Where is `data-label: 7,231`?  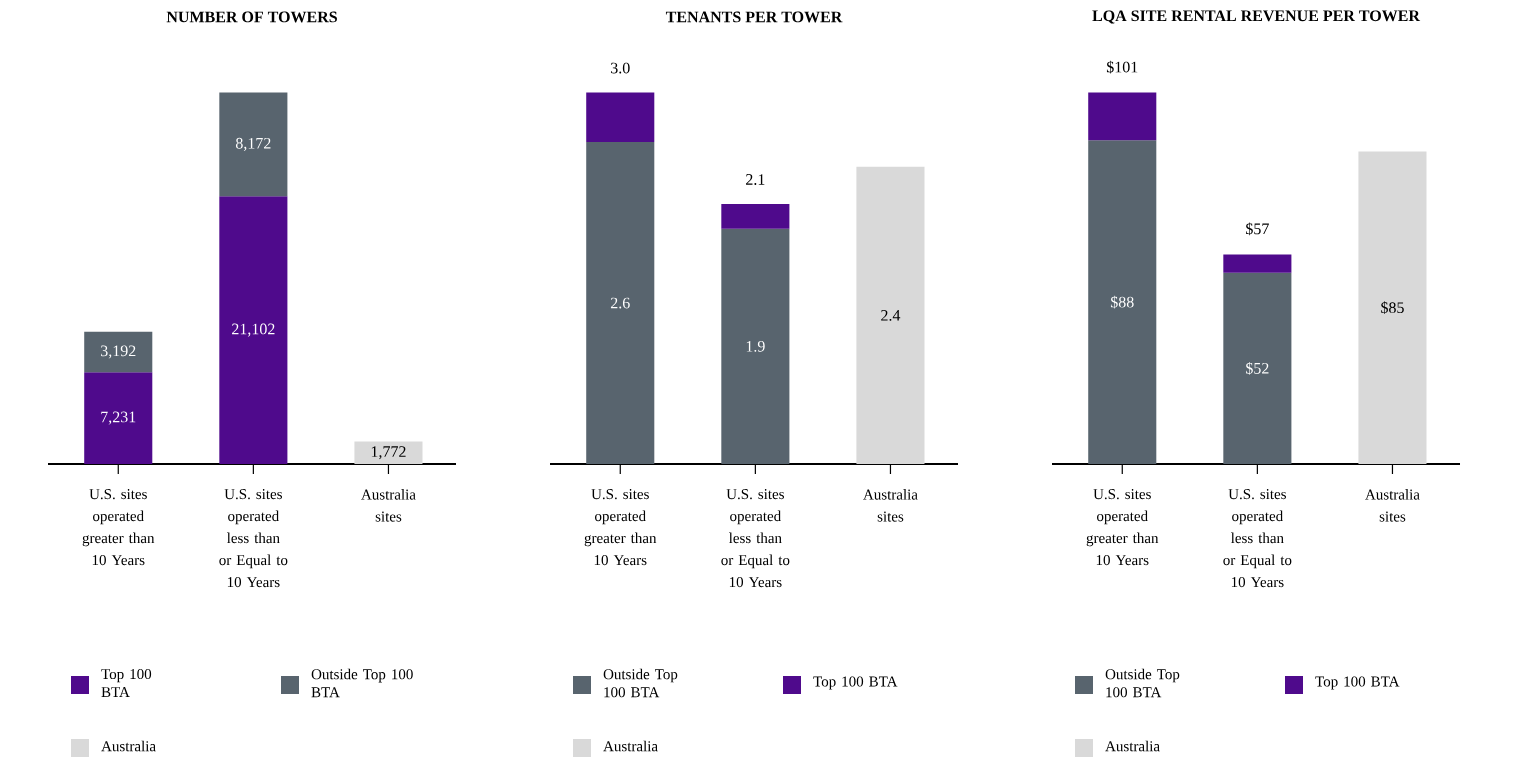 data-label: 7,231 is located at coordinates (118, 418).